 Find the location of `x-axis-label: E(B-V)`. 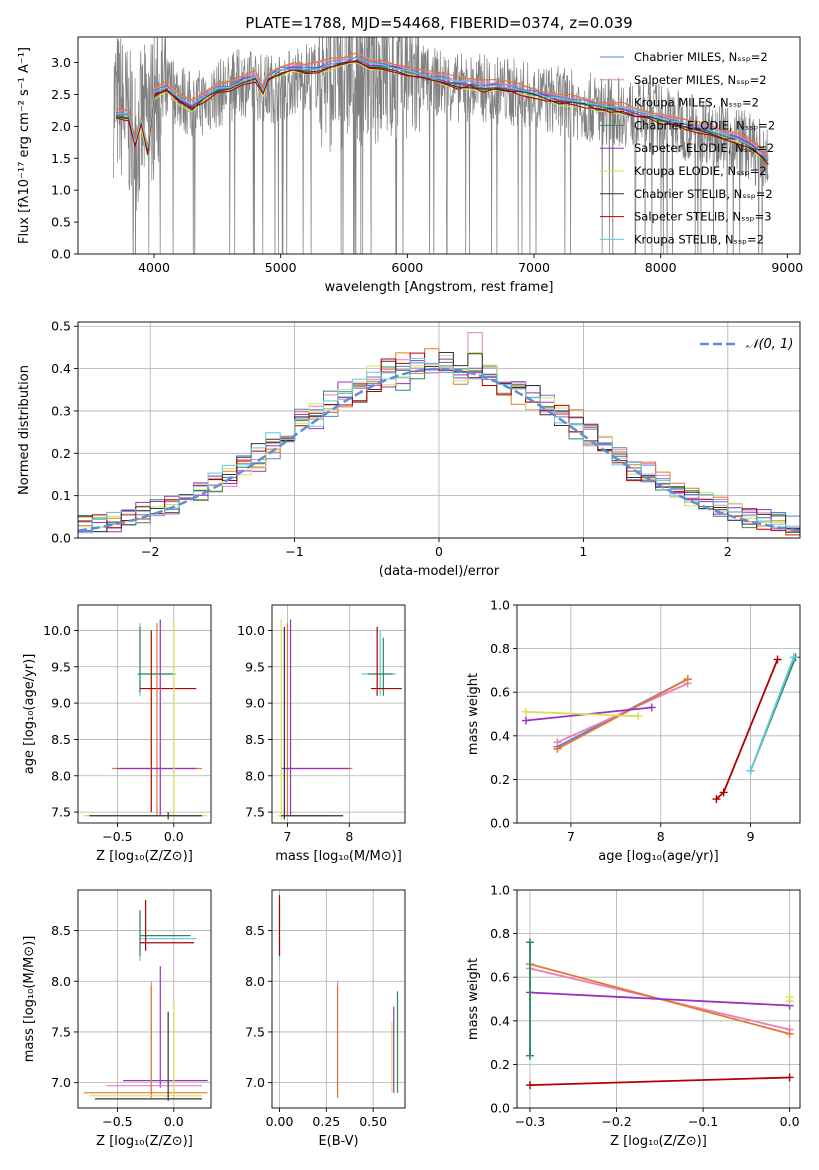

x-axis-label: E(B-V) is located at coordinates (338, 1141).